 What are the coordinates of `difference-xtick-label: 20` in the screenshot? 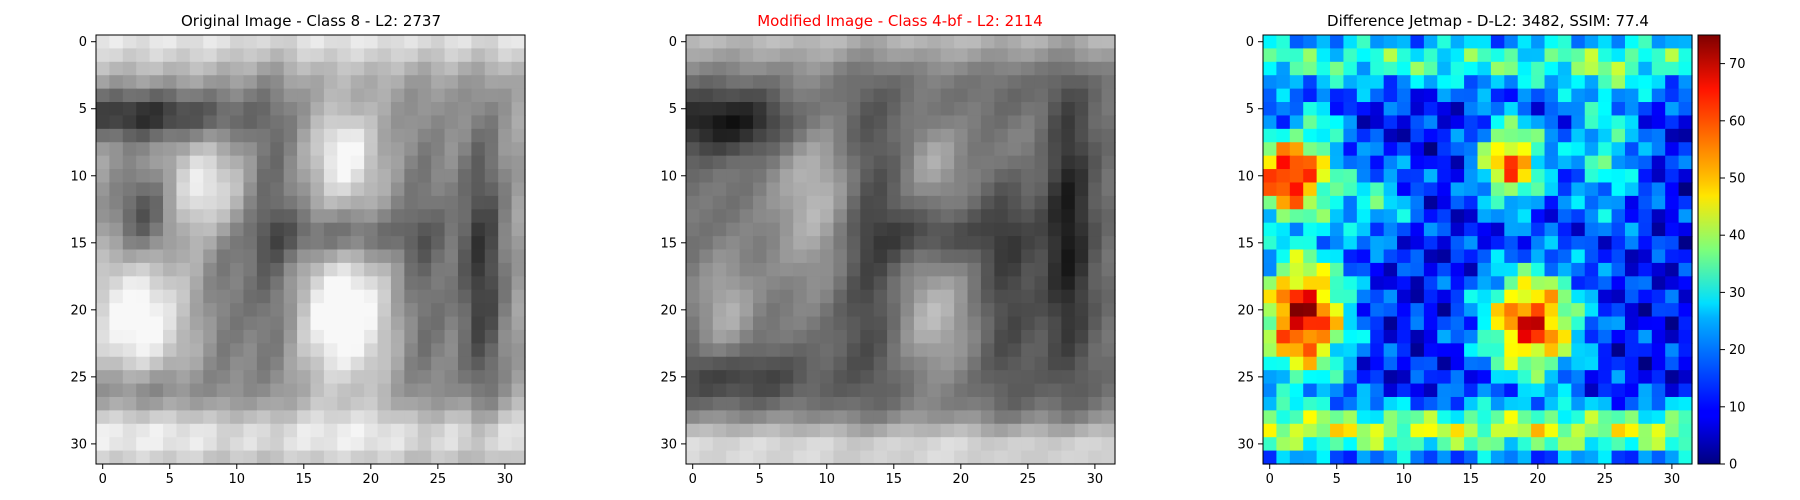 It's located at (1538, 479).